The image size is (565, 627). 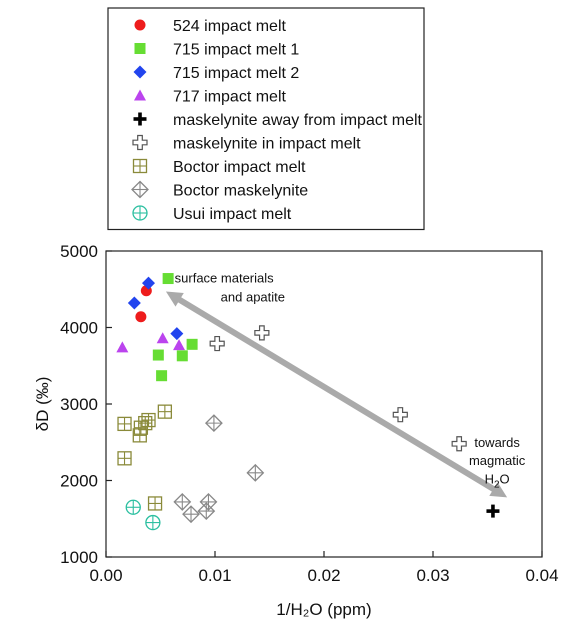 I want to click on x-tick-label: 0.01, so click(x=214, y=575).